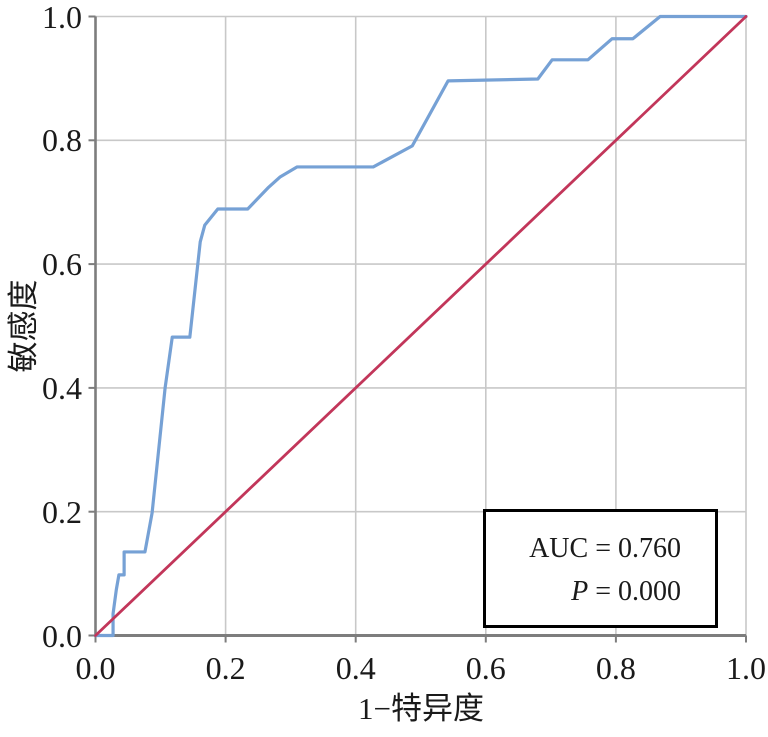 This screenshot has width=768, height=737. What do you see at coordinates (62, 140) in the screenshot?
I see `y-tick-label: 0.8` at bounding box center [62, 140].